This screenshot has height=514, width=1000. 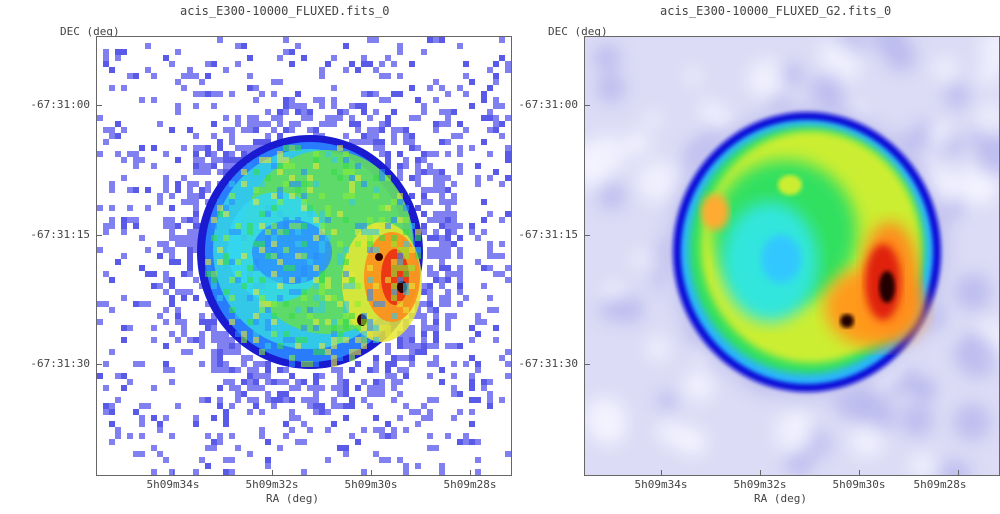 What do you see at coordinates (548, 363) in the screenshot?
I see `right-y-tick: -67:31:30` at bounding box center [548, 363].